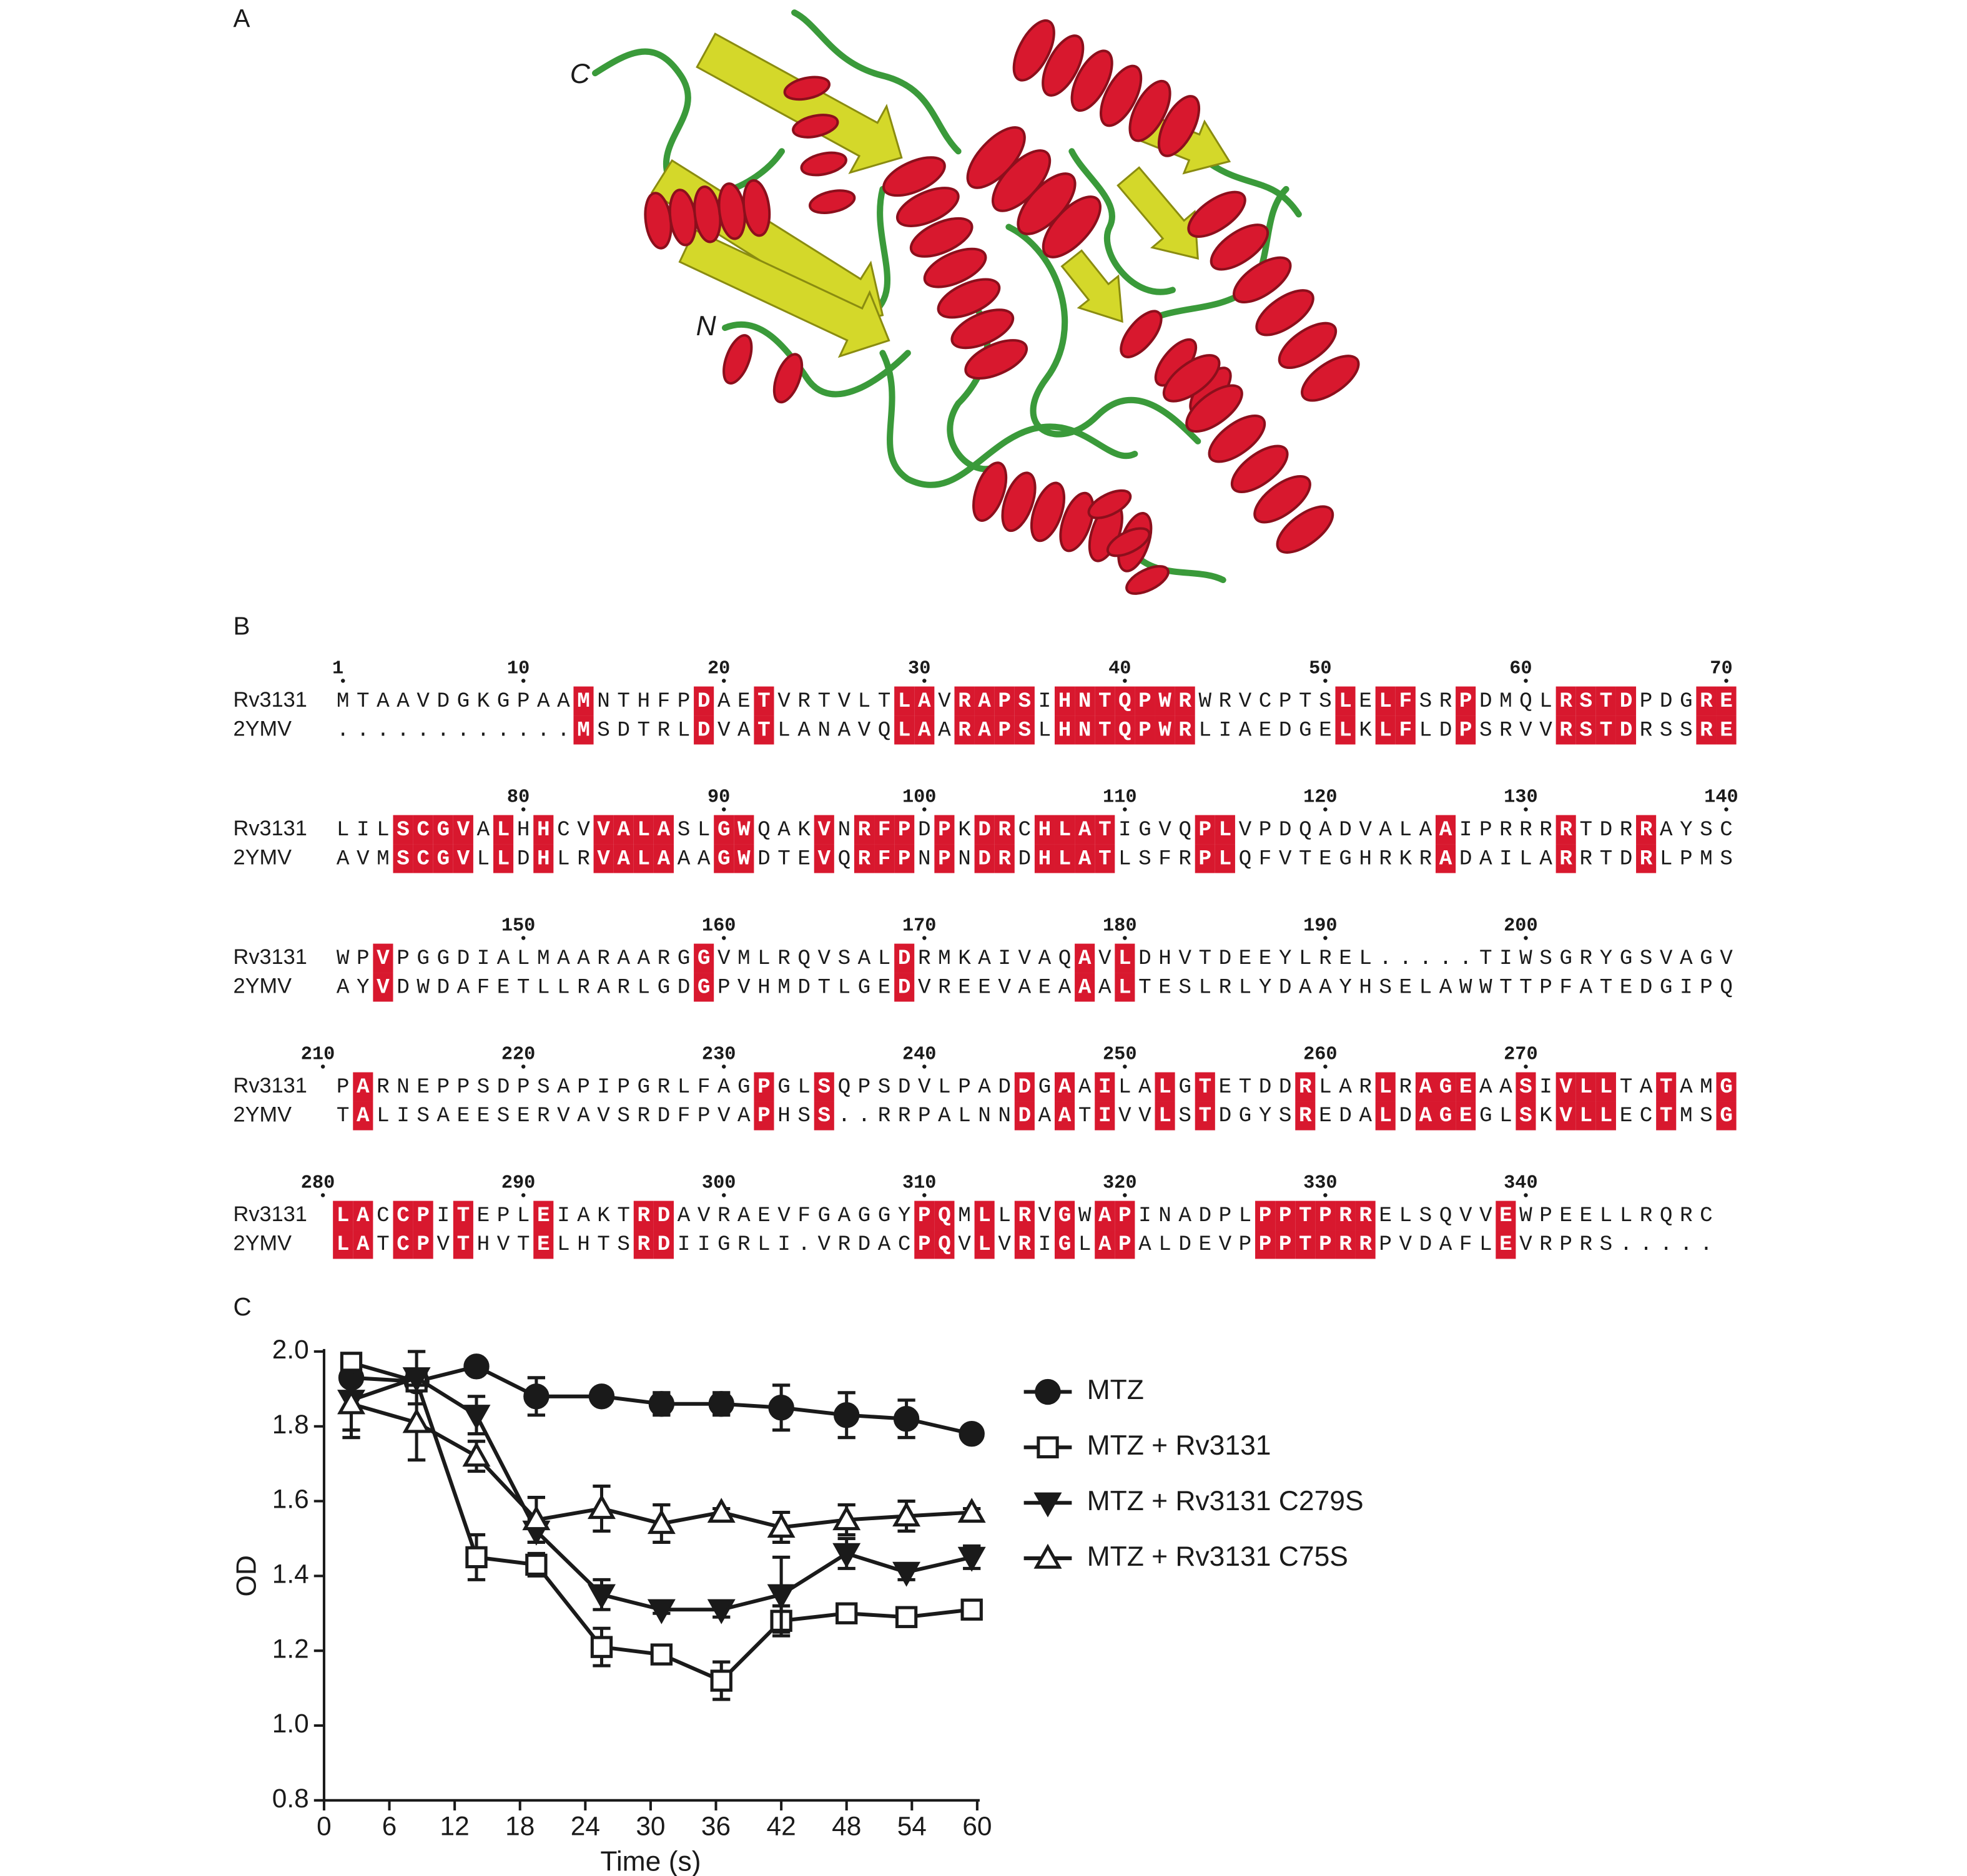  What do you see at coordinates (1445, 959) in the screenshot?
I see `residue: .` at bounding box center [1445, 959].